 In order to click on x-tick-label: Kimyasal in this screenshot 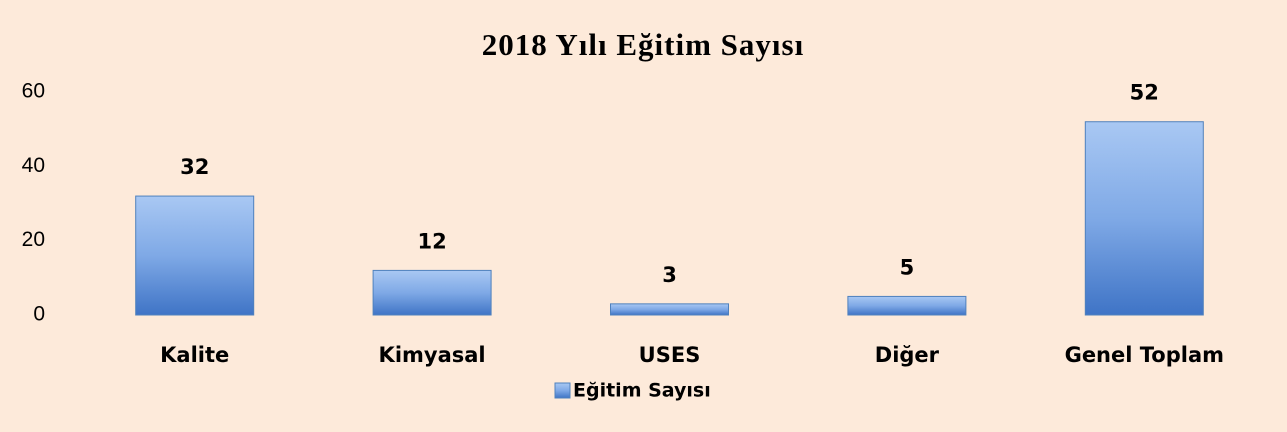, I will do `click(432, 355)`.